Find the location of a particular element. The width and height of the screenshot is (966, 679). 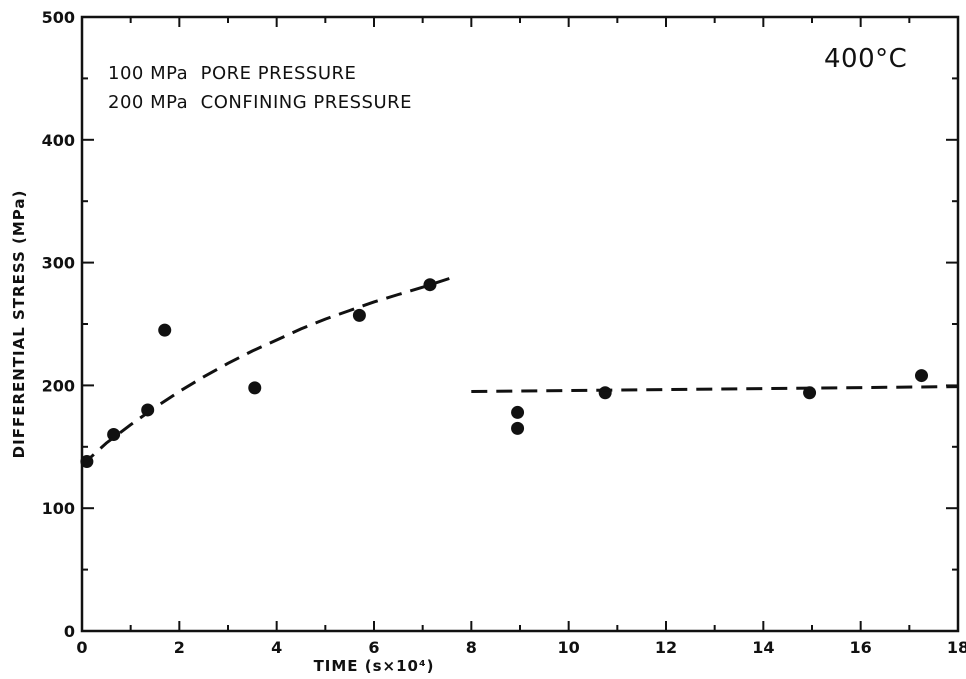

fit-curve-early is located at coordinates (269, 370).